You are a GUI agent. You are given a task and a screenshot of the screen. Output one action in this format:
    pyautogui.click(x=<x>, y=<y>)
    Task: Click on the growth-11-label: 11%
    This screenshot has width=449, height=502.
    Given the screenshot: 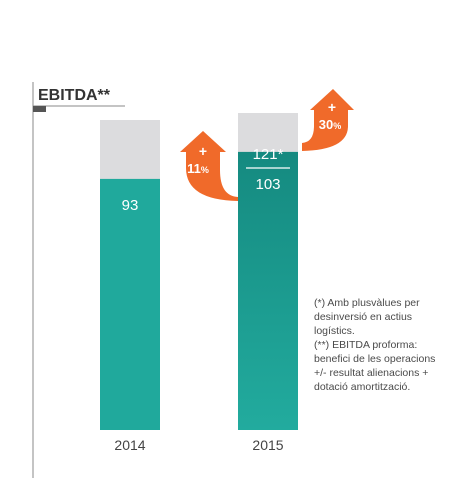 What is the action you would take?
    pyautogui.click(x=198, y=168)
    